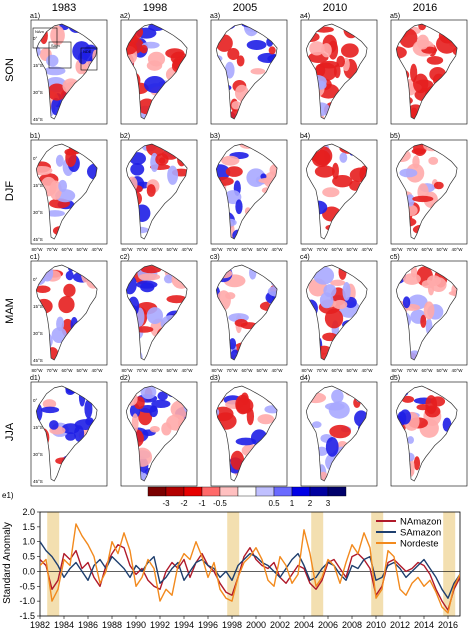  I want to click on y-tick-label: 0.0, so click(28, 571).